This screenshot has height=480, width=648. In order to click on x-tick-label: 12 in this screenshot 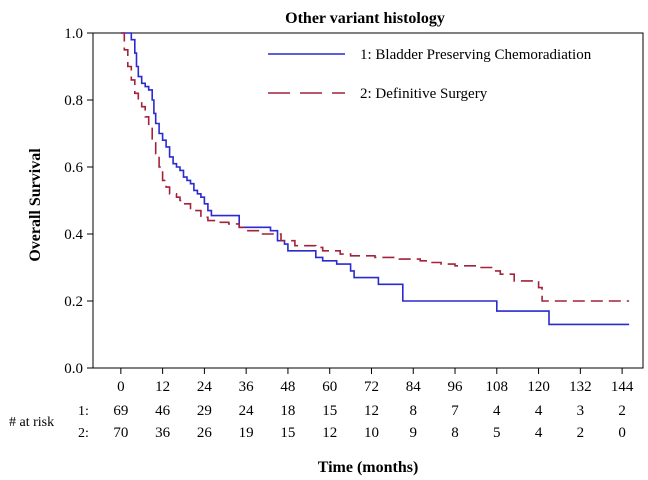, I will do `click(162, 387)`.